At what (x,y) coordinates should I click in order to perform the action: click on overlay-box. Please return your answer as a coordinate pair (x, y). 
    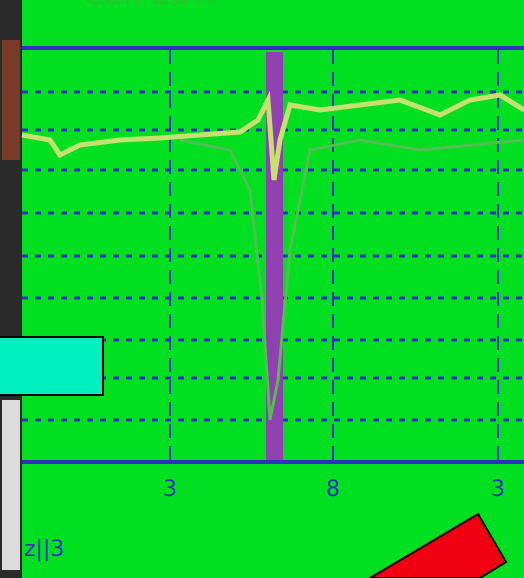
    Looking at the image, I should click on (52, 366).